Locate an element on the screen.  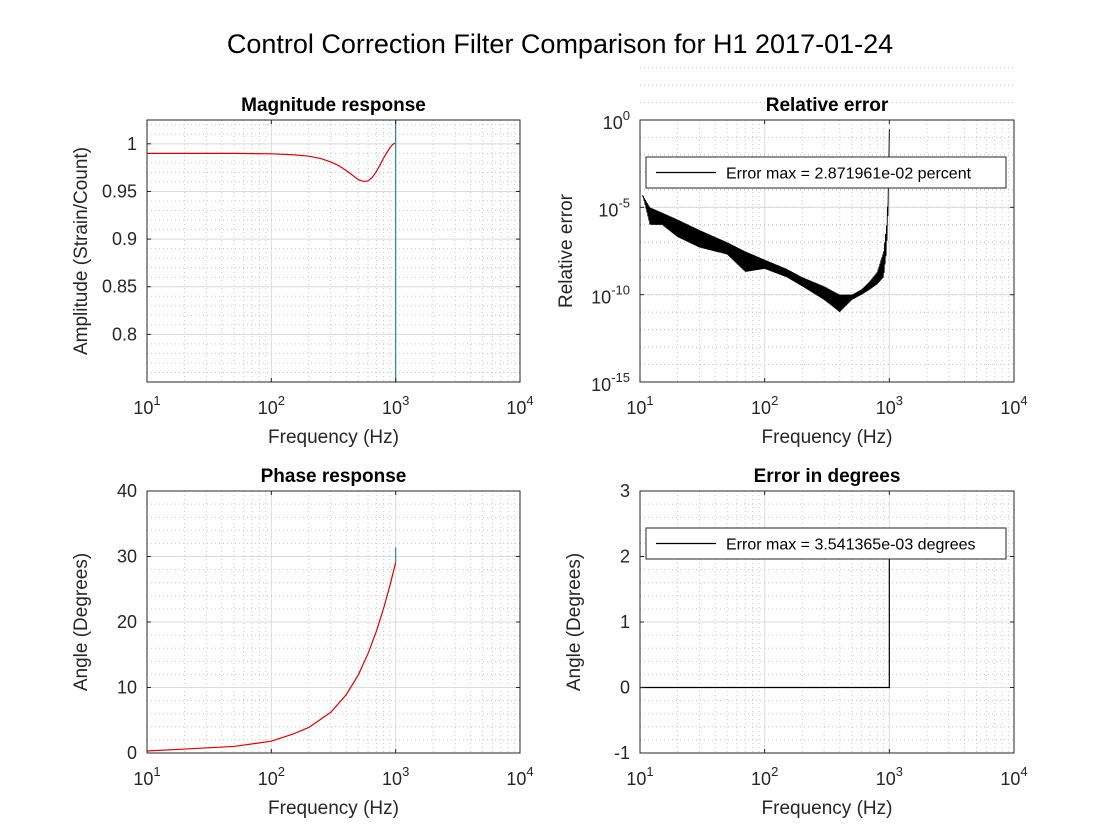
phase-ylabel: Angle (Degrees) is located at coordinates (81, 622).